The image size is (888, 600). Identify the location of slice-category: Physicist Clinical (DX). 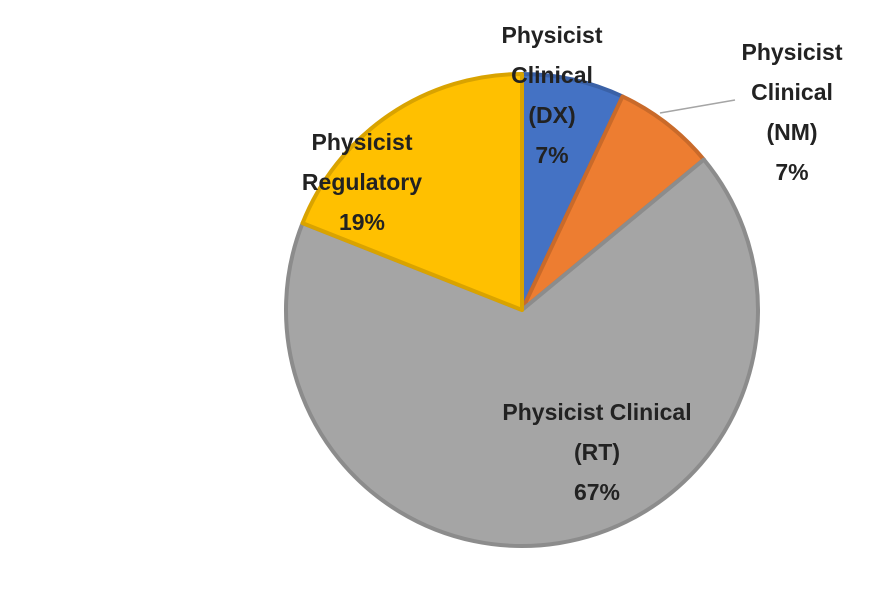
(552, 75).